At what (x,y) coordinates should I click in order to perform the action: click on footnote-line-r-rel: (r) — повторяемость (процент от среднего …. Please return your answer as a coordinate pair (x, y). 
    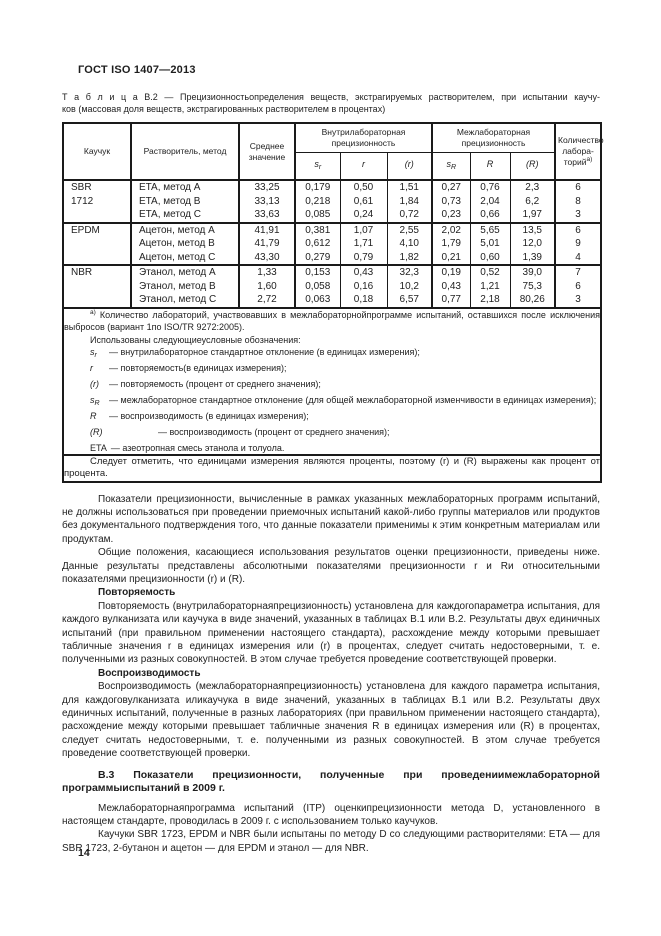
    Looking at the image, I should click on (205, 383).